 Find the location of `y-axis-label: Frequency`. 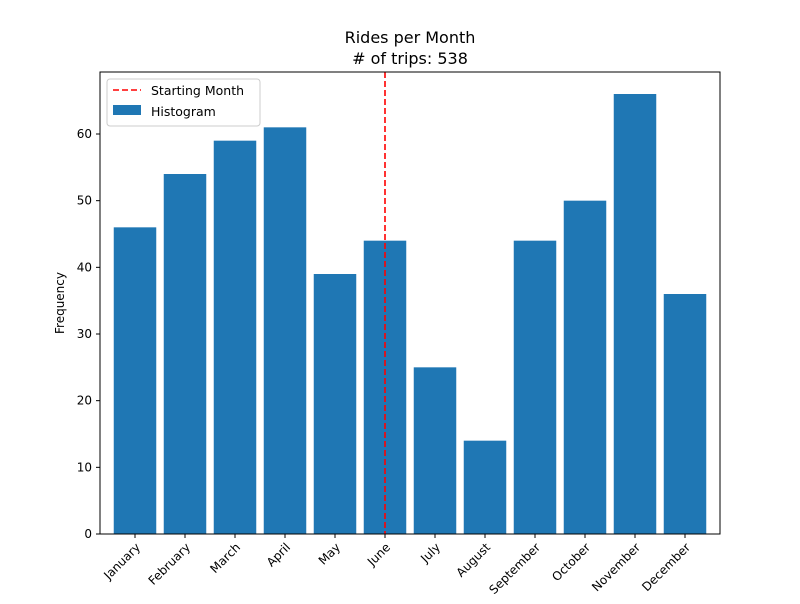

y-axis-label: Frequency is located at coordinates (60, 303).